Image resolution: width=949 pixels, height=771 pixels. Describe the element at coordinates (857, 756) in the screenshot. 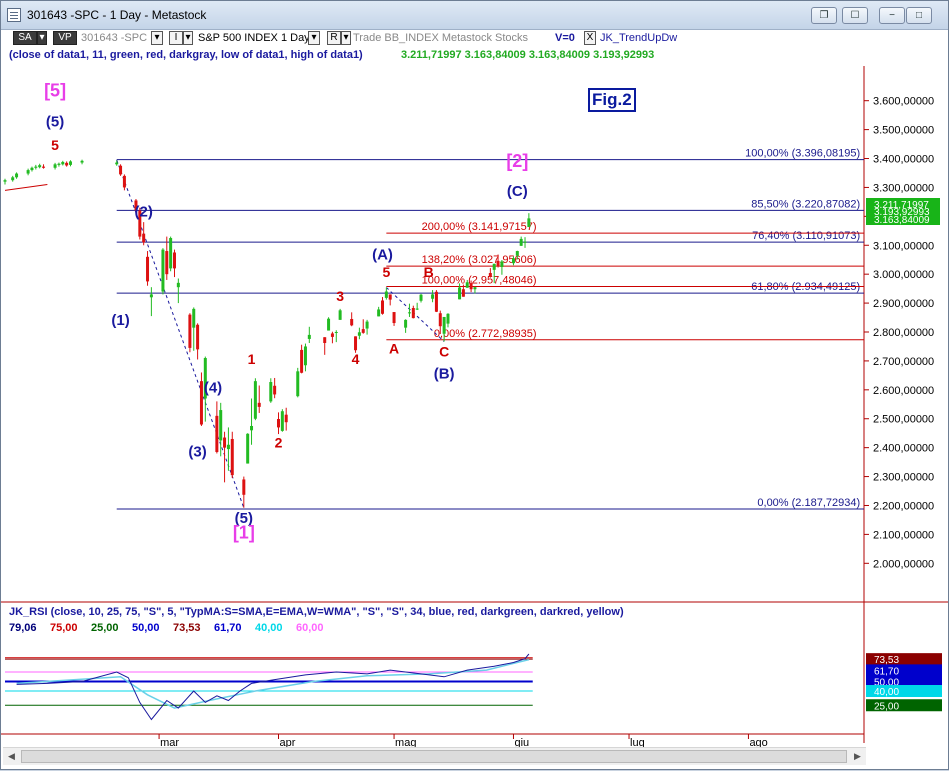

I see `scroll-right-icon: ▶` at that location.